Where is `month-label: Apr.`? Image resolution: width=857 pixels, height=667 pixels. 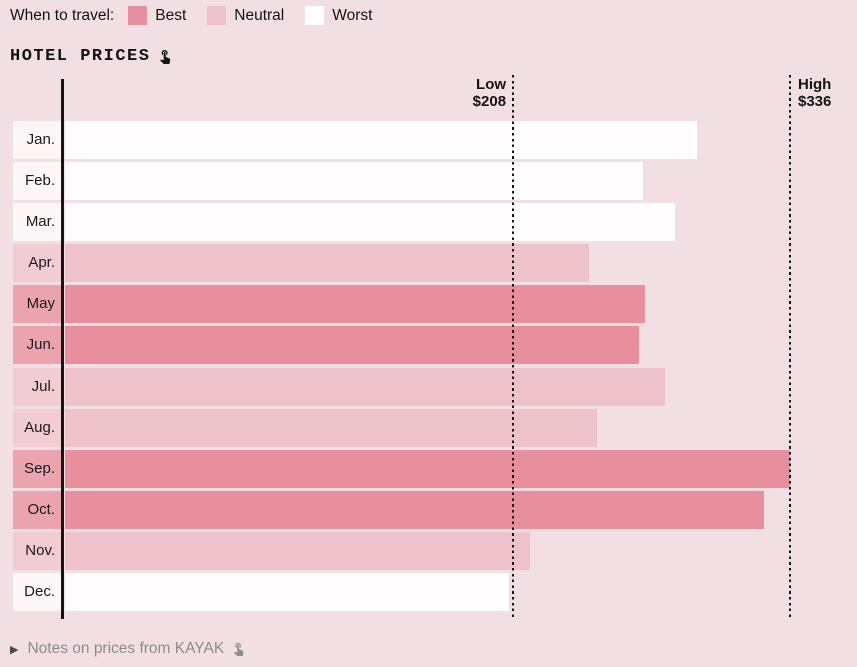 month-label: Apr. is located at coordinates (37, 263).